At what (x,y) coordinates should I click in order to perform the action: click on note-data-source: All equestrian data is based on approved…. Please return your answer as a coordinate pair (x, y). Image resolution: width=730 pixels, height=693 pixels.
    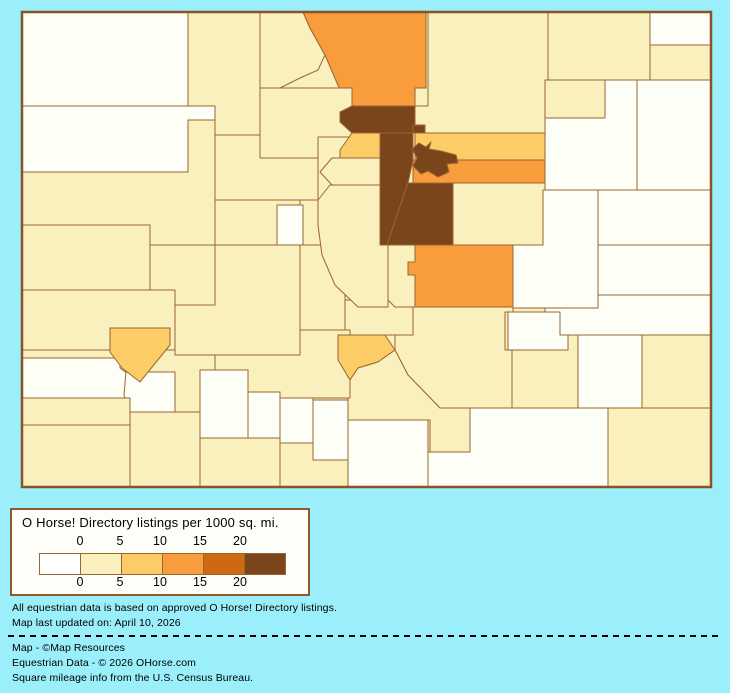
    Looking at the image, I should click on (174, 608).